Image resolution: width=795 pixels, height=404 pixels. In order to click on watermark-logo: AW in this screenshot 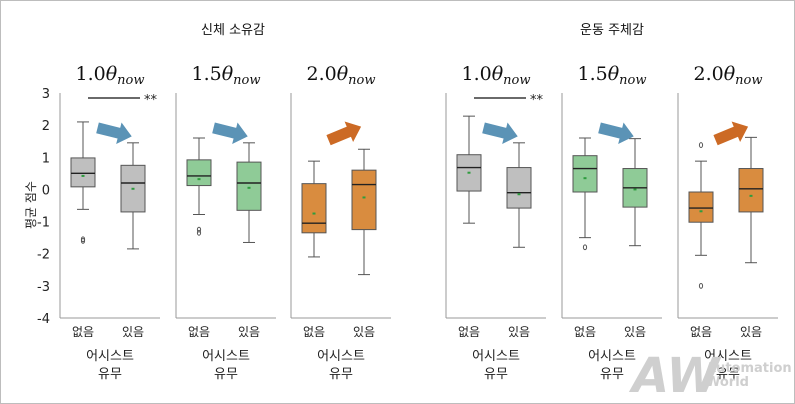, I will do `click(675, 376)`.